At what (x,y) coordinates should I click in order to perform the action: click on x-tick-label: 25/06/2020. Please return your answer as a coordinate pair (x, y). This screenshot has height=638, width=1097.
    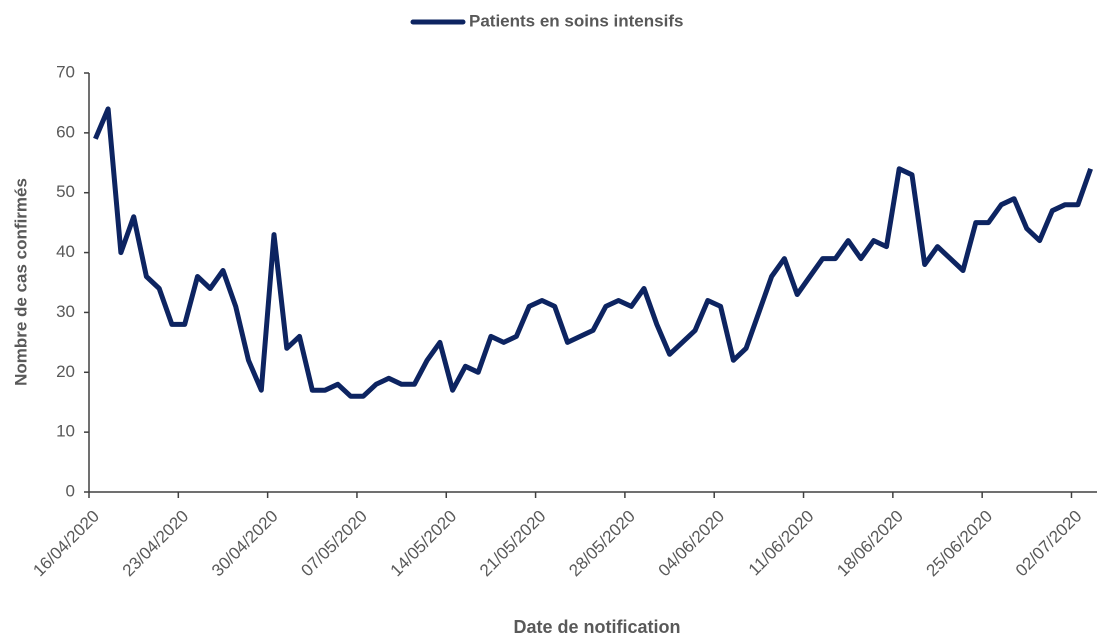
    Looking at the image, I should click on (960, 544).